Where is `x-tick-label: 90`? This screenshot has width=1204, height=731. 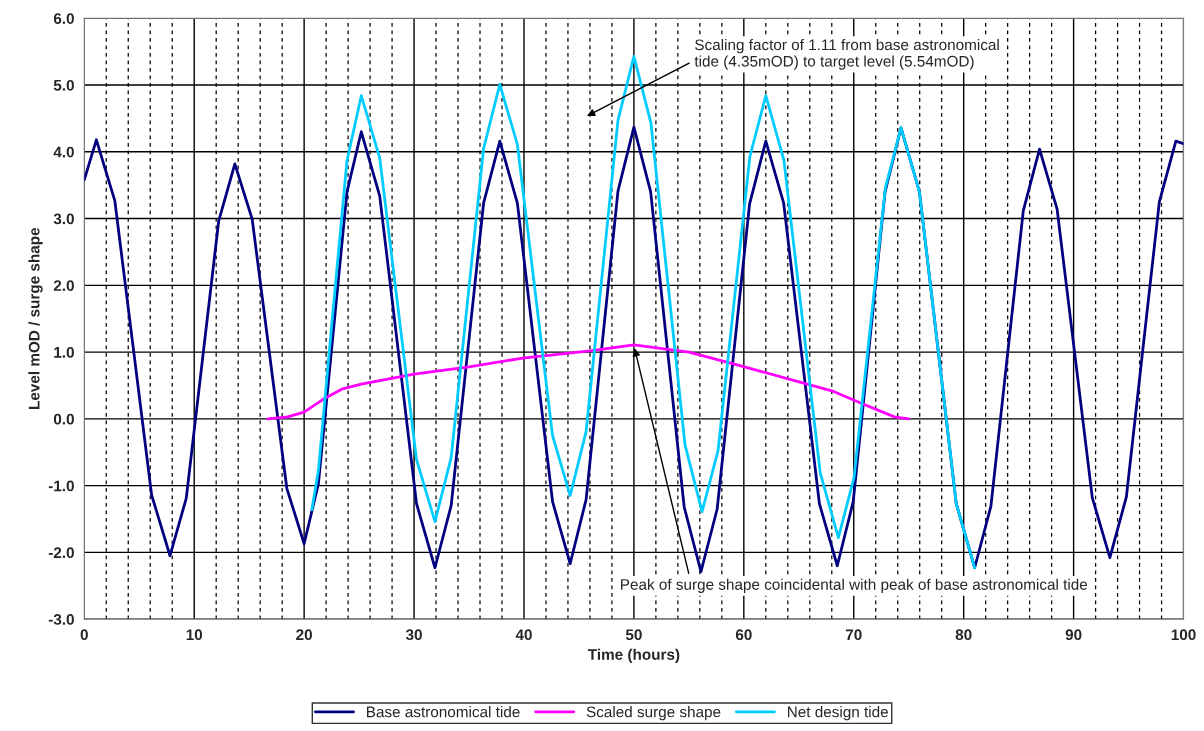
x-tick-label: 90 is located at coordinates (1073, 635).